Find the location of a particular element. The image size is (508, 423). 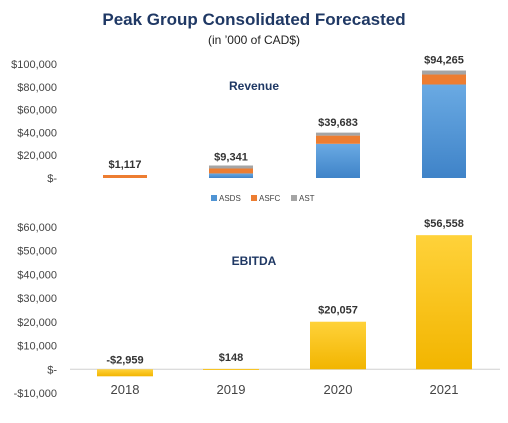

revenue-bar-asfc-2021 is located at coordinates (444, 79).